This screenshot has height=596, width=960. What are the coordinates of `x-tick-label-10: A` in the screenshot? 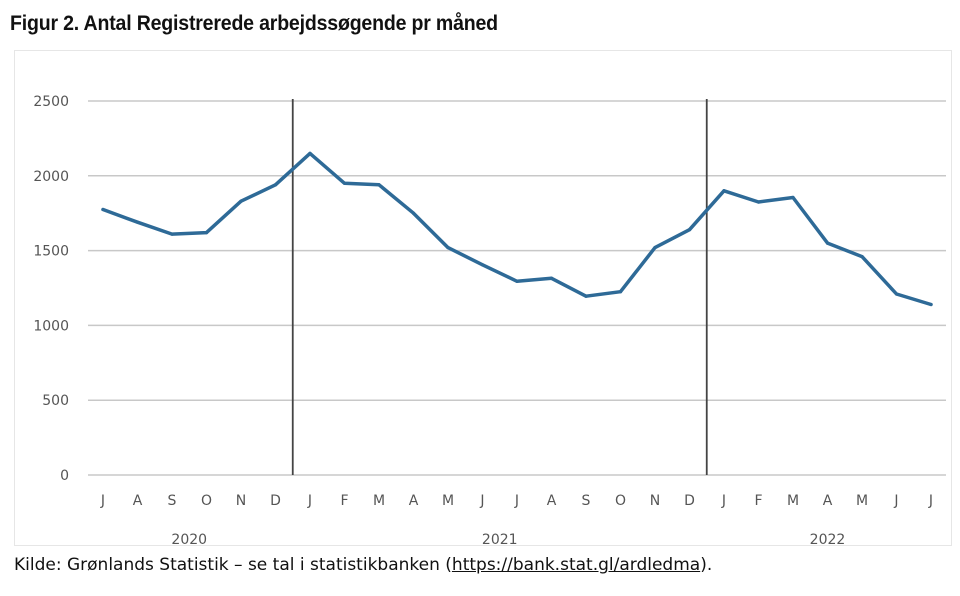 It's located at (414, 501).